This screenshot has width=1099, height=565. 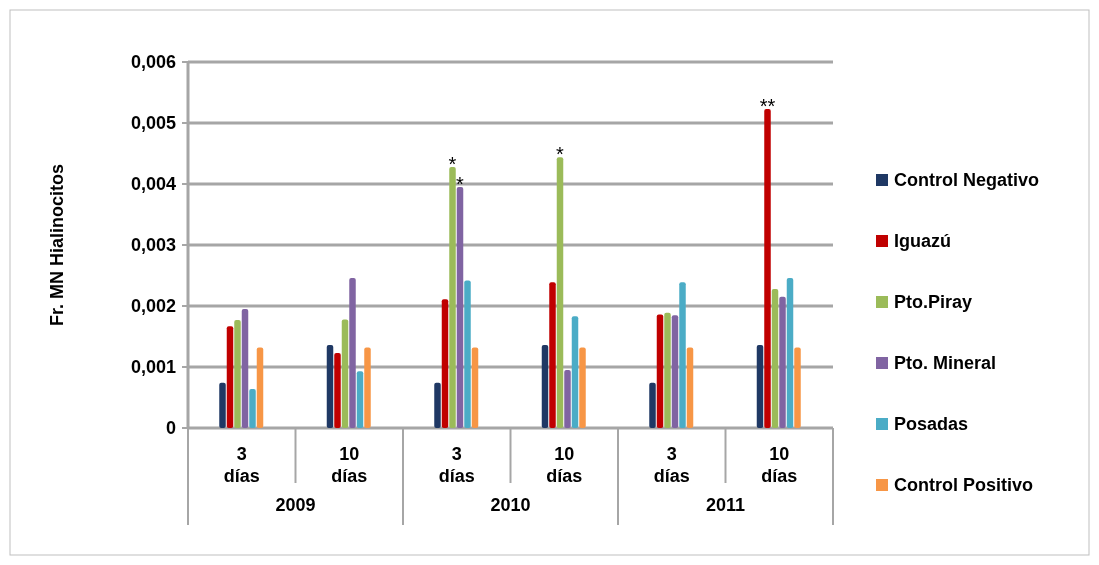 What do you see at coordinates (153, 123) in the screenshot?
I see `y-tick-label: 0,005` at bounding box center [153, 123].